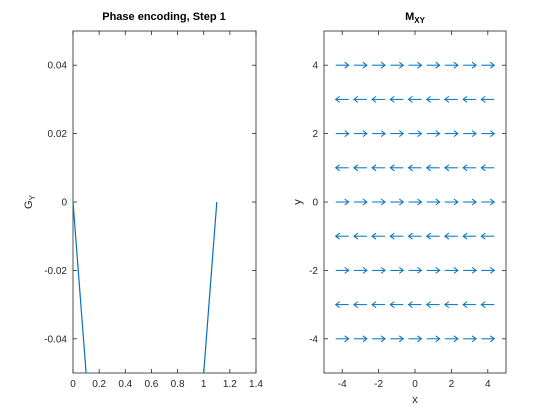 This screenshot has width=560, height=420. I want to click on mxy-x-axis-label: x, so click(415, 400).